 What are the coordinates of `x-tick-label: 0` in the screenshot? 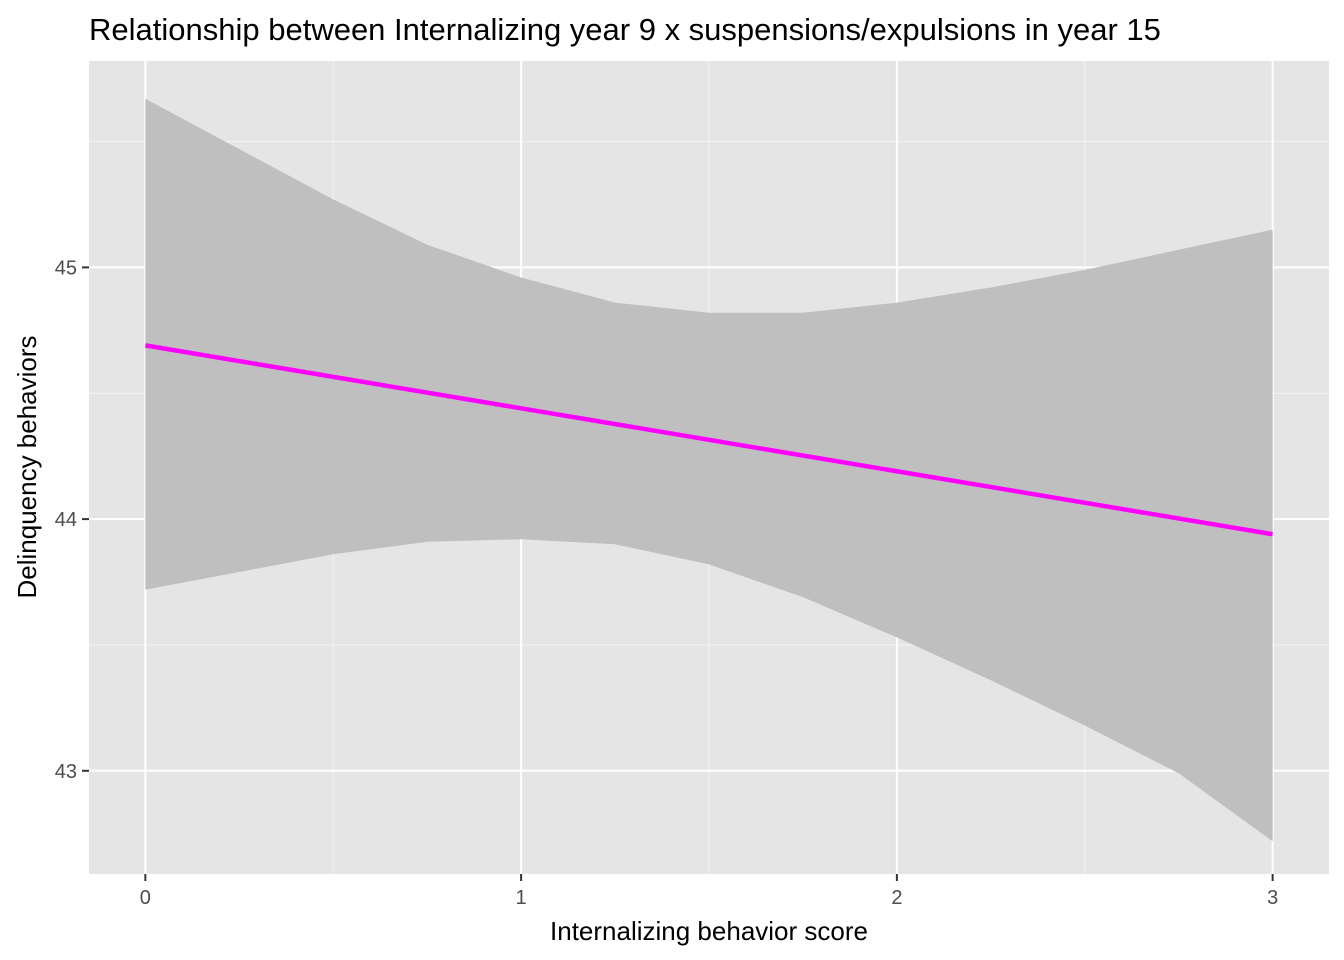 It's located at (145, 898).